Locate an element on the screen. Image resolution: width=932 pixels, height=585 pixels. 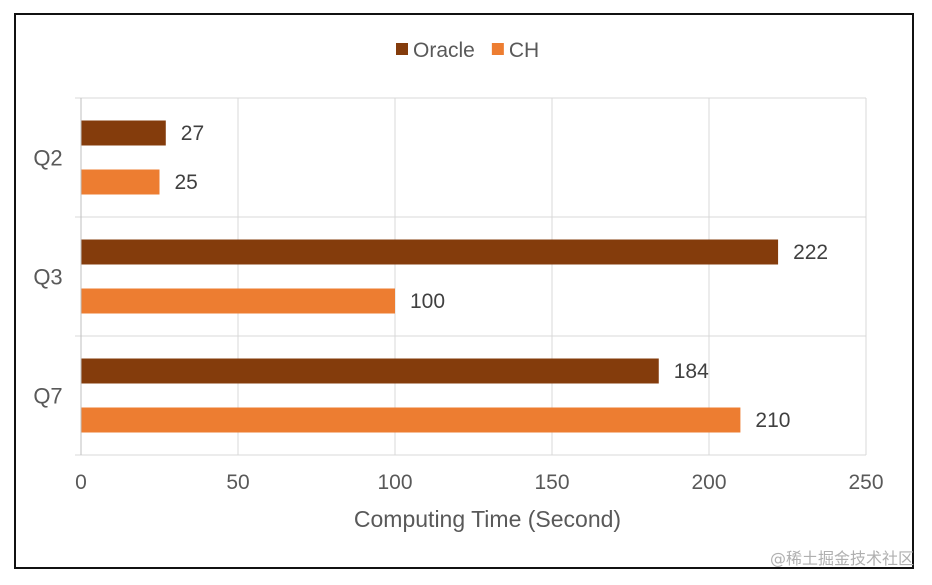
x-tick-label-200: 200 is located at coordinates (708, 482).